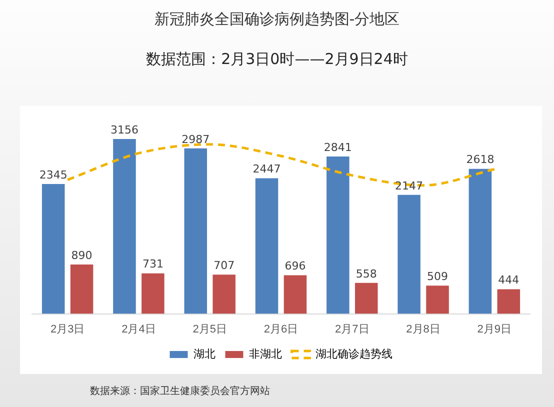 The height and width of the screenshot is (407, 554). I want to click on data-label: 2618, so click(480, 159).